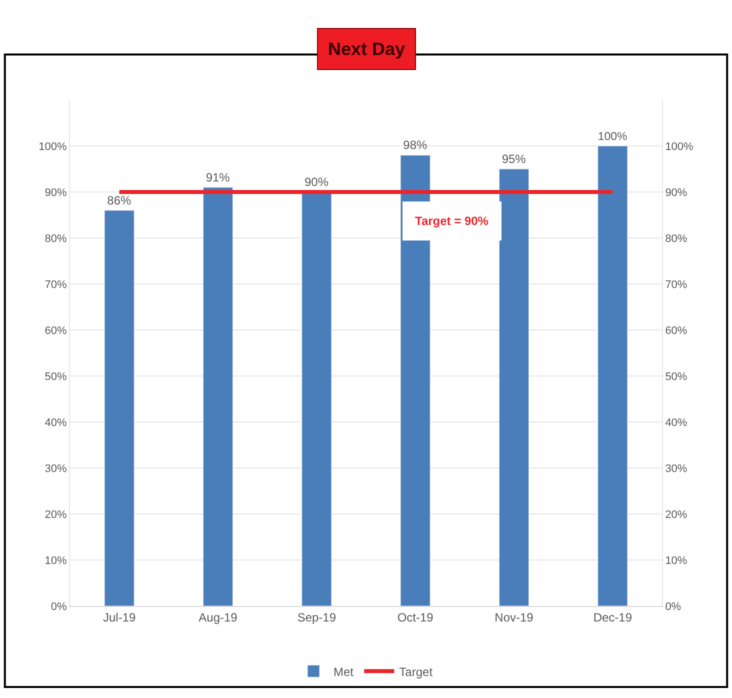 Image resolution: width=732 pixels, height=698 pixels. What do you see at coordinates (59, 606) in the screenshot?
I see `y-tick-label: 0%` at bounding box center [59, 606].